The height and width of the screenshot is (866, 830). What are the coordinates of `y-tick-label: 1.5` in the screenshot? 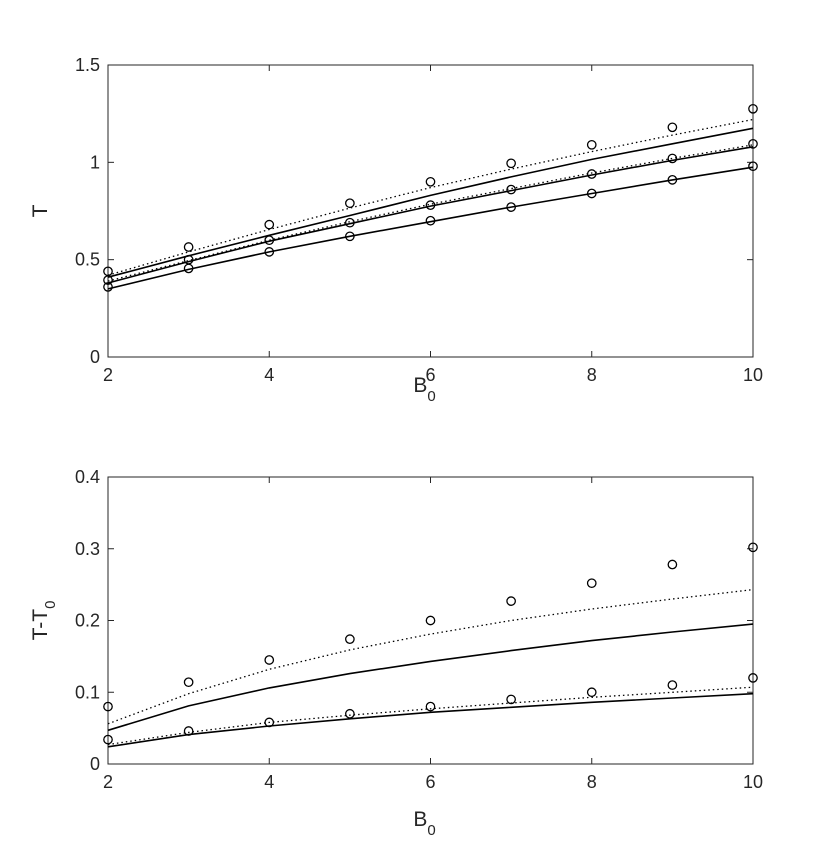 It's located at (87, 65).